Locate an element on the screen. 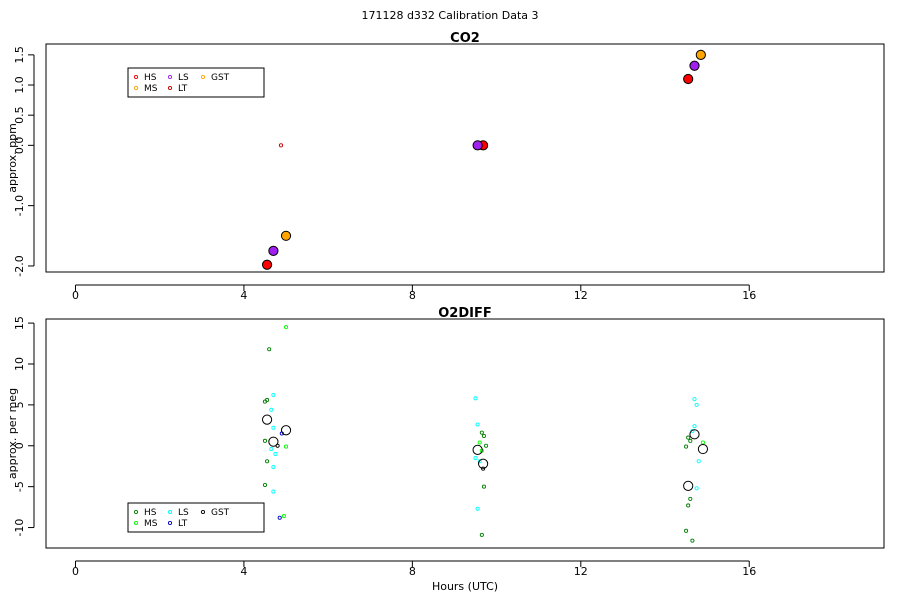 This screenshot has width=900, height=600. y-tick-label-1-0: -10 is located at coordinates (19, 528).